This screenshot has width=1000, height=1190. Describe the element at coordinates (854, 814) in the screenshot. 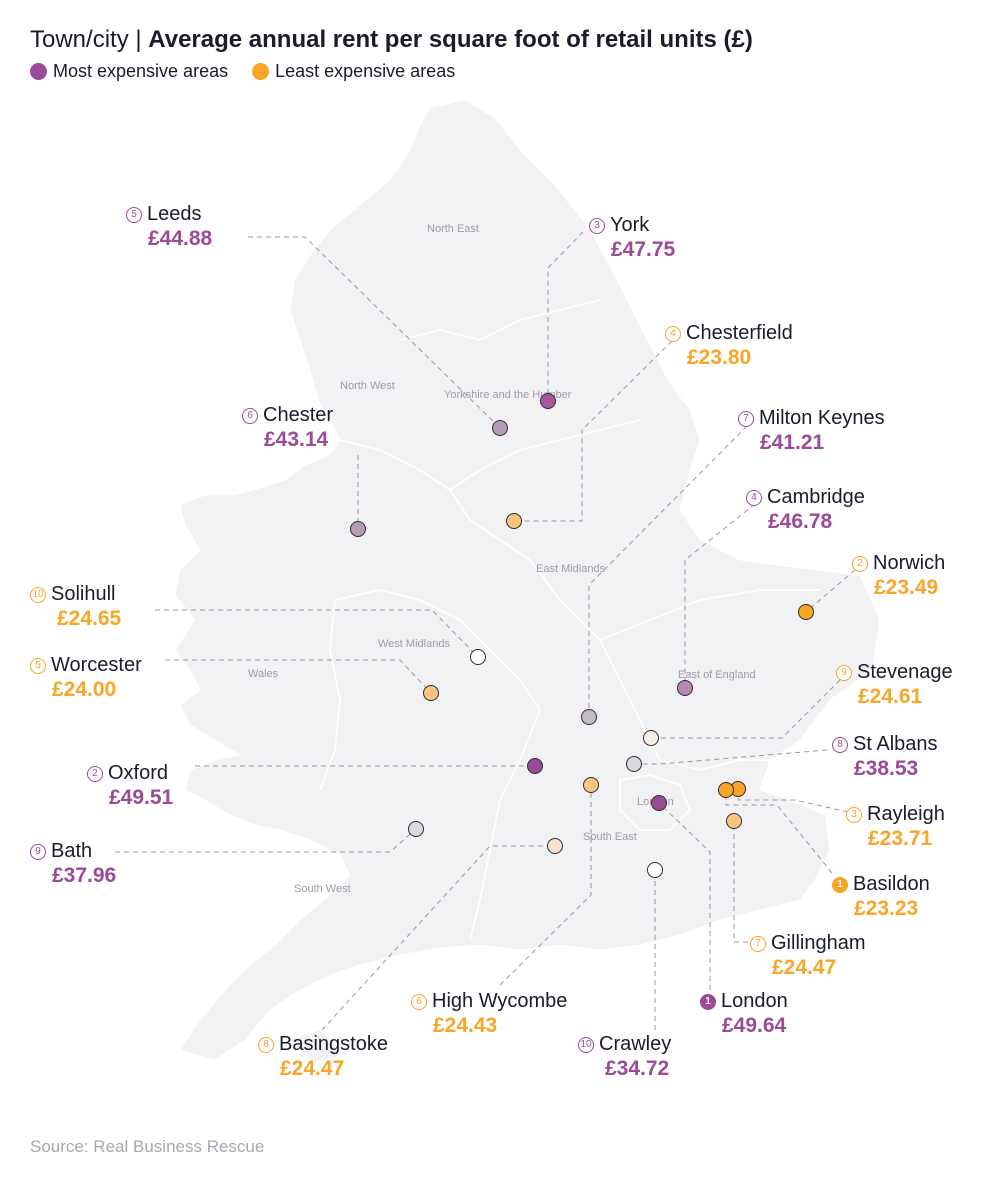

I see `rank-badge: 3` at that location.